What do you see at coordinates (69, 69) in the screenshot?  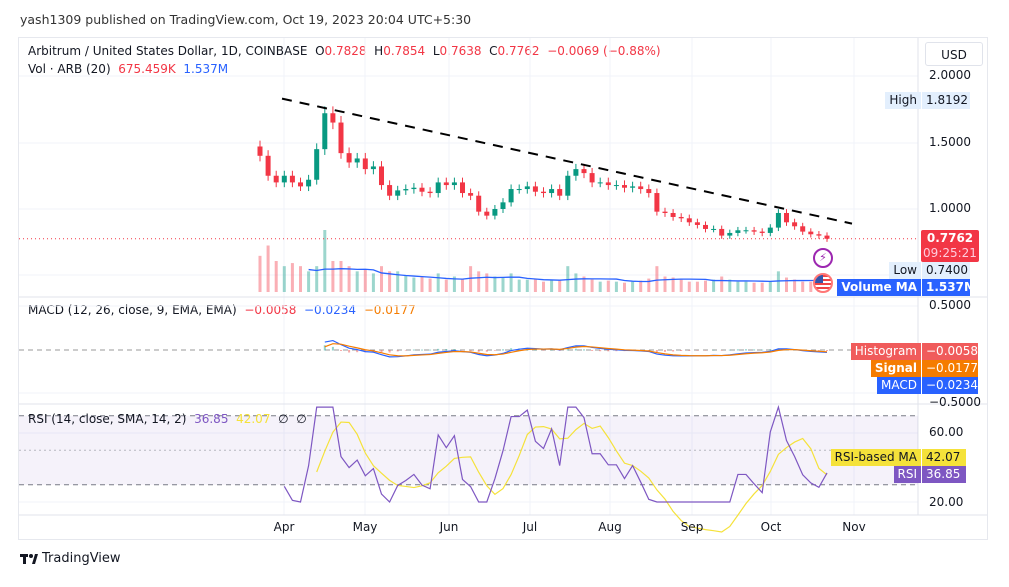 I see `volume-label: Vol · ARB (20)` at bounding box center [69, 69].